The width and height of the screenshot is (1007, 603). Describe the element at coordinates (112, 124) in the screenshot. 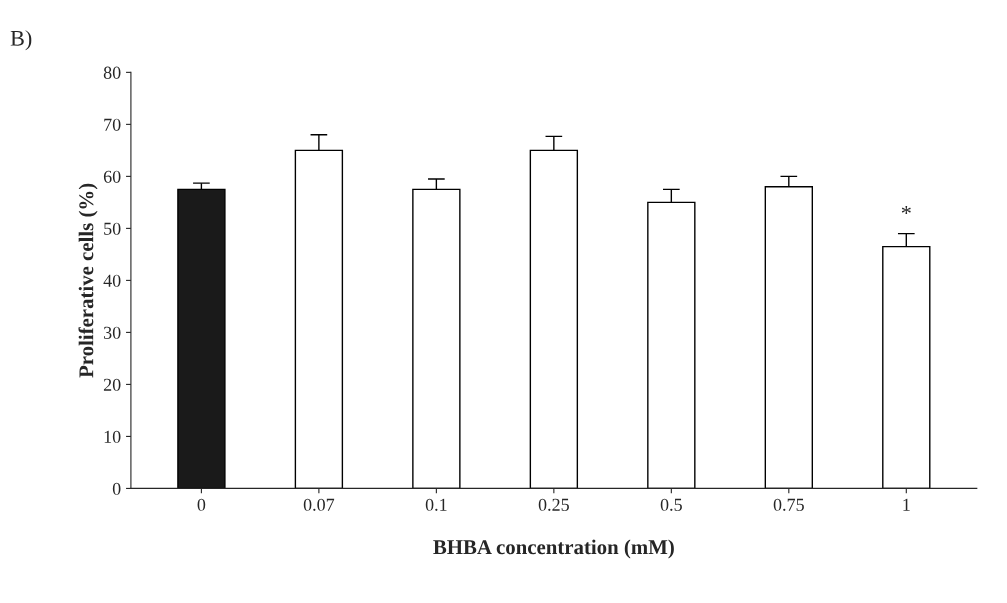

I see `y-tick-label: 70` at that location.